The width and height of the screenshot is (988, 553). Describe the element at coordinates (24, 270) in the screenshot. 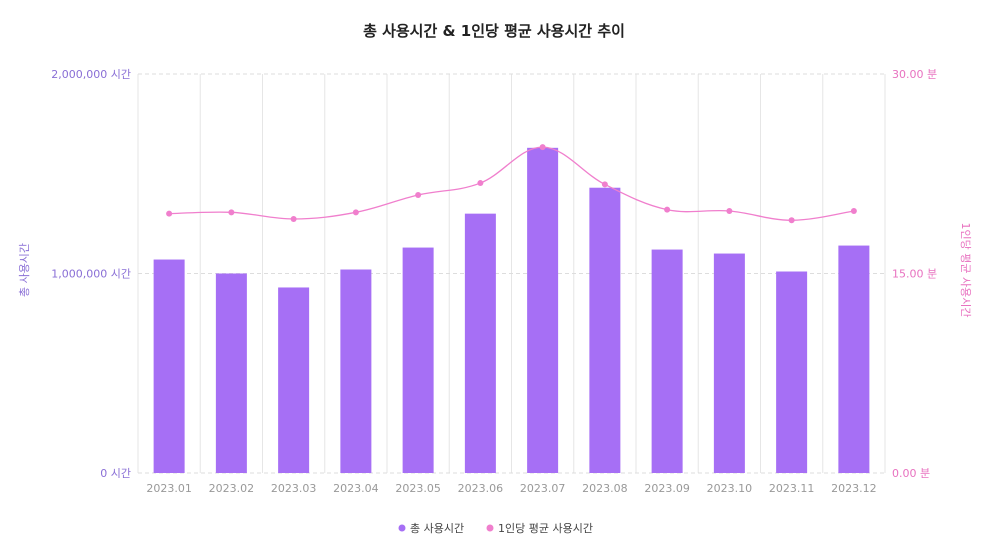

I see `left-axis-title: 총 사용시간` at that location.